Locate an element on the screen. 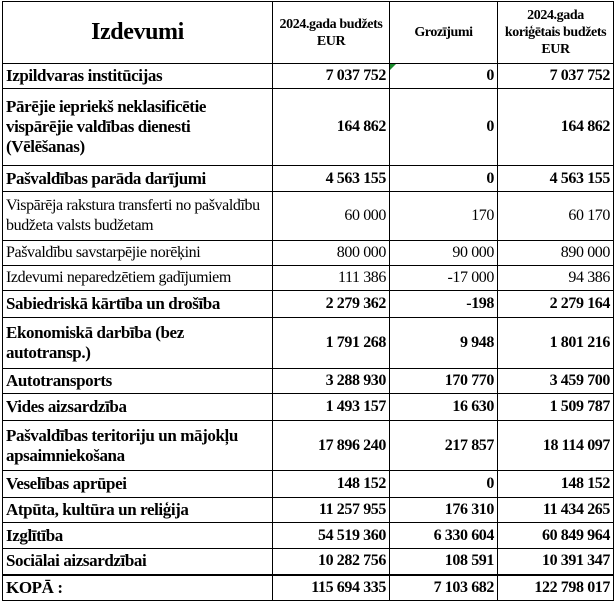 Image resolution: width=616 pixels, height=604 pixels. table-row: Izglītība 54 519 360 6 330 604 60 849 964 is located at coordinates (308, 535).